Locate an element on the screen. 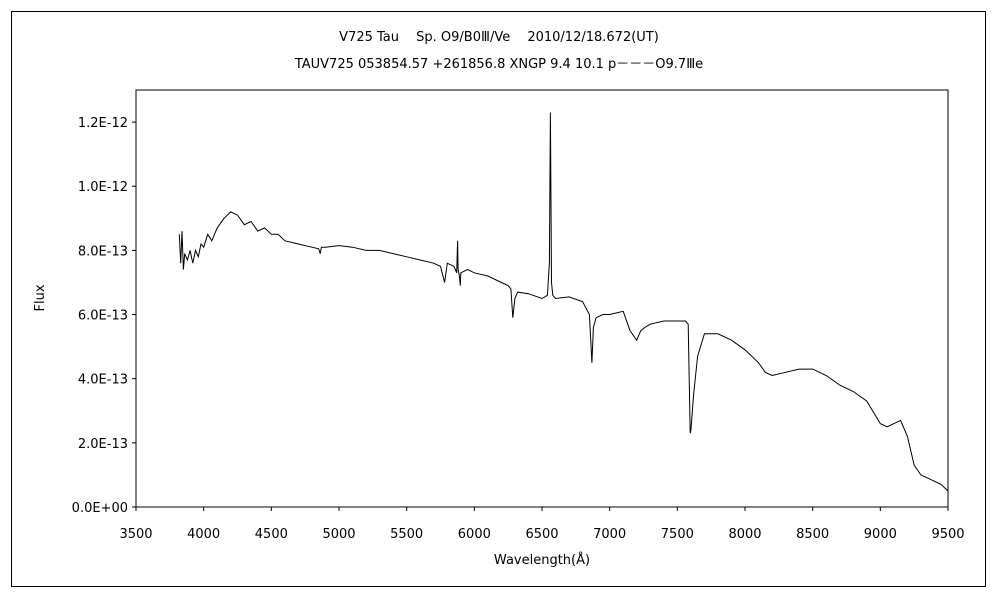 The width and height of the screenshot is (1000, 600). y-tick-label: 4.0E-13 is located at coordinates (103, 380).